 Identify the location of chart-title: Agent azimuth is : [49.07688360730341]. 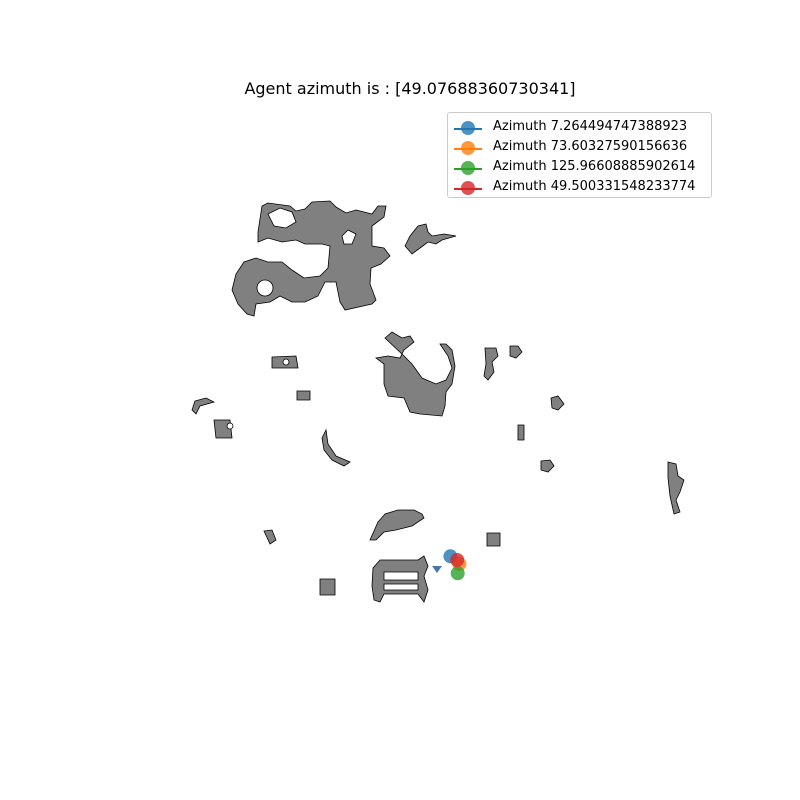
(410, 88).